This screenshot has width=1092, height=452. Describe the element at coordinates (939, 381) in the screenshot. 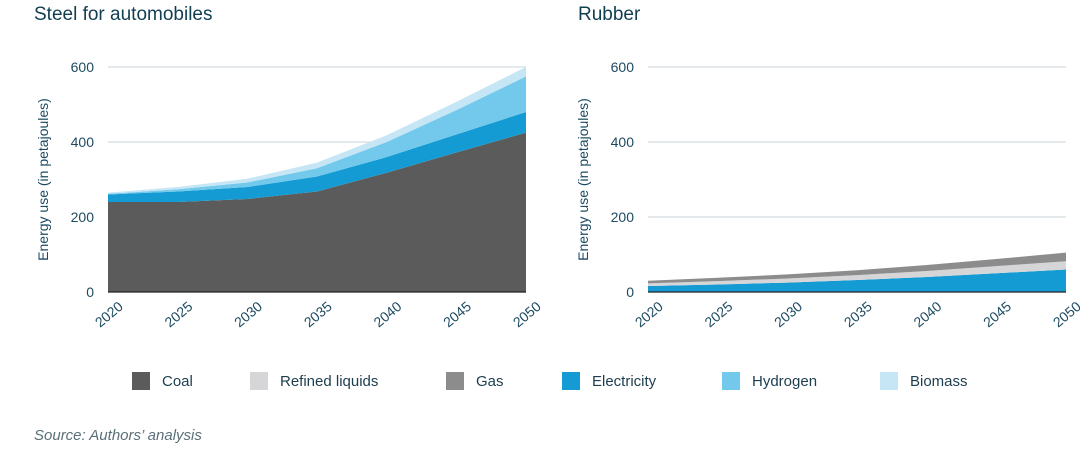

I see `legend-label: Biomass` at that location.